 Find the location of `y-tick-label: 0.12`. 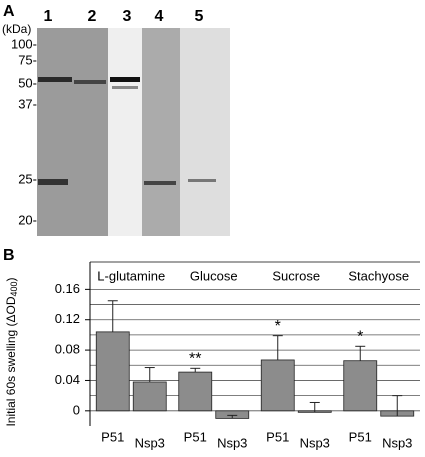

y-tick-label: 0.12 is located at coordinates (67, 318).